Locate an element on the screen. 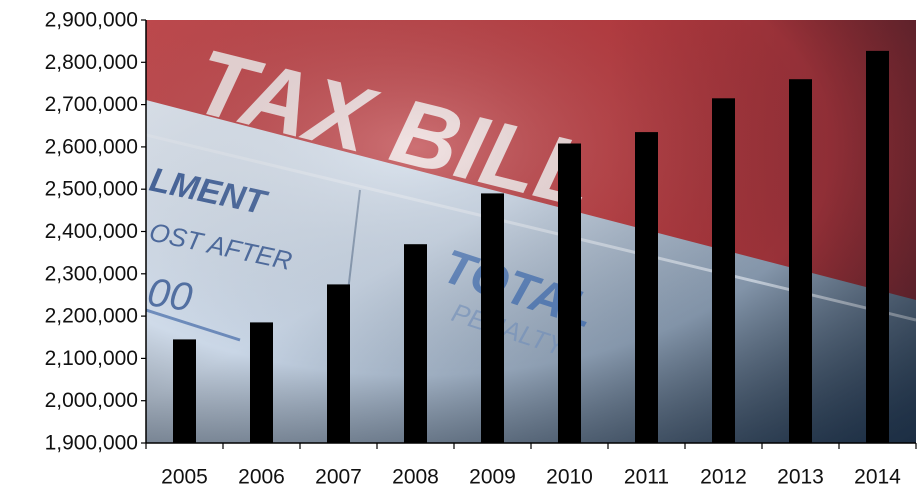  y-tick-label: 2,200,000 is located at coordinates (91, 316).